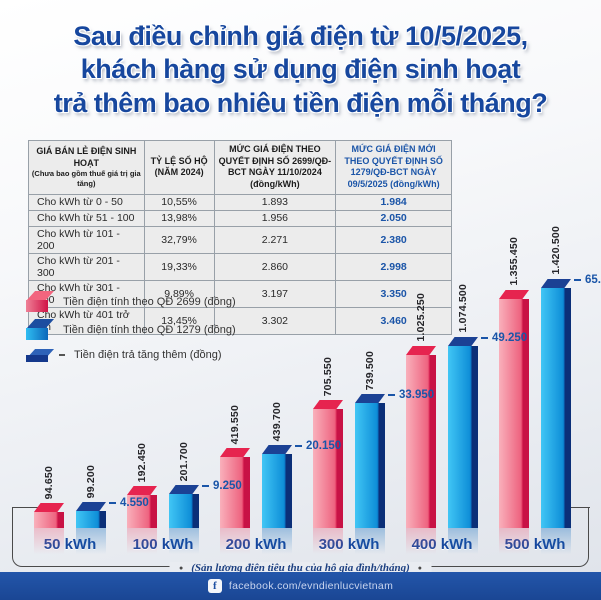  I want to click on cube-red-swatch-icon, so click(40, 301).